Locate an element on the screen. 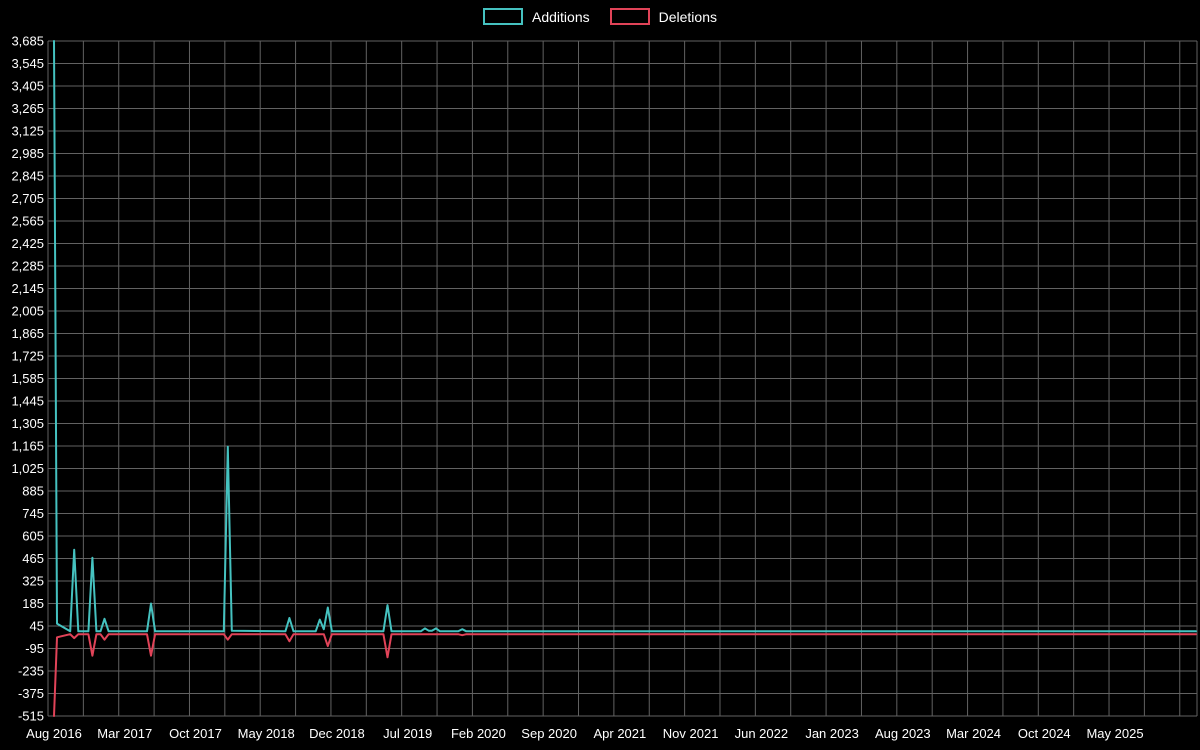 This screenshot has height=750, width=1200. y-tick-label: 45 is located at coordinates (37, 626).